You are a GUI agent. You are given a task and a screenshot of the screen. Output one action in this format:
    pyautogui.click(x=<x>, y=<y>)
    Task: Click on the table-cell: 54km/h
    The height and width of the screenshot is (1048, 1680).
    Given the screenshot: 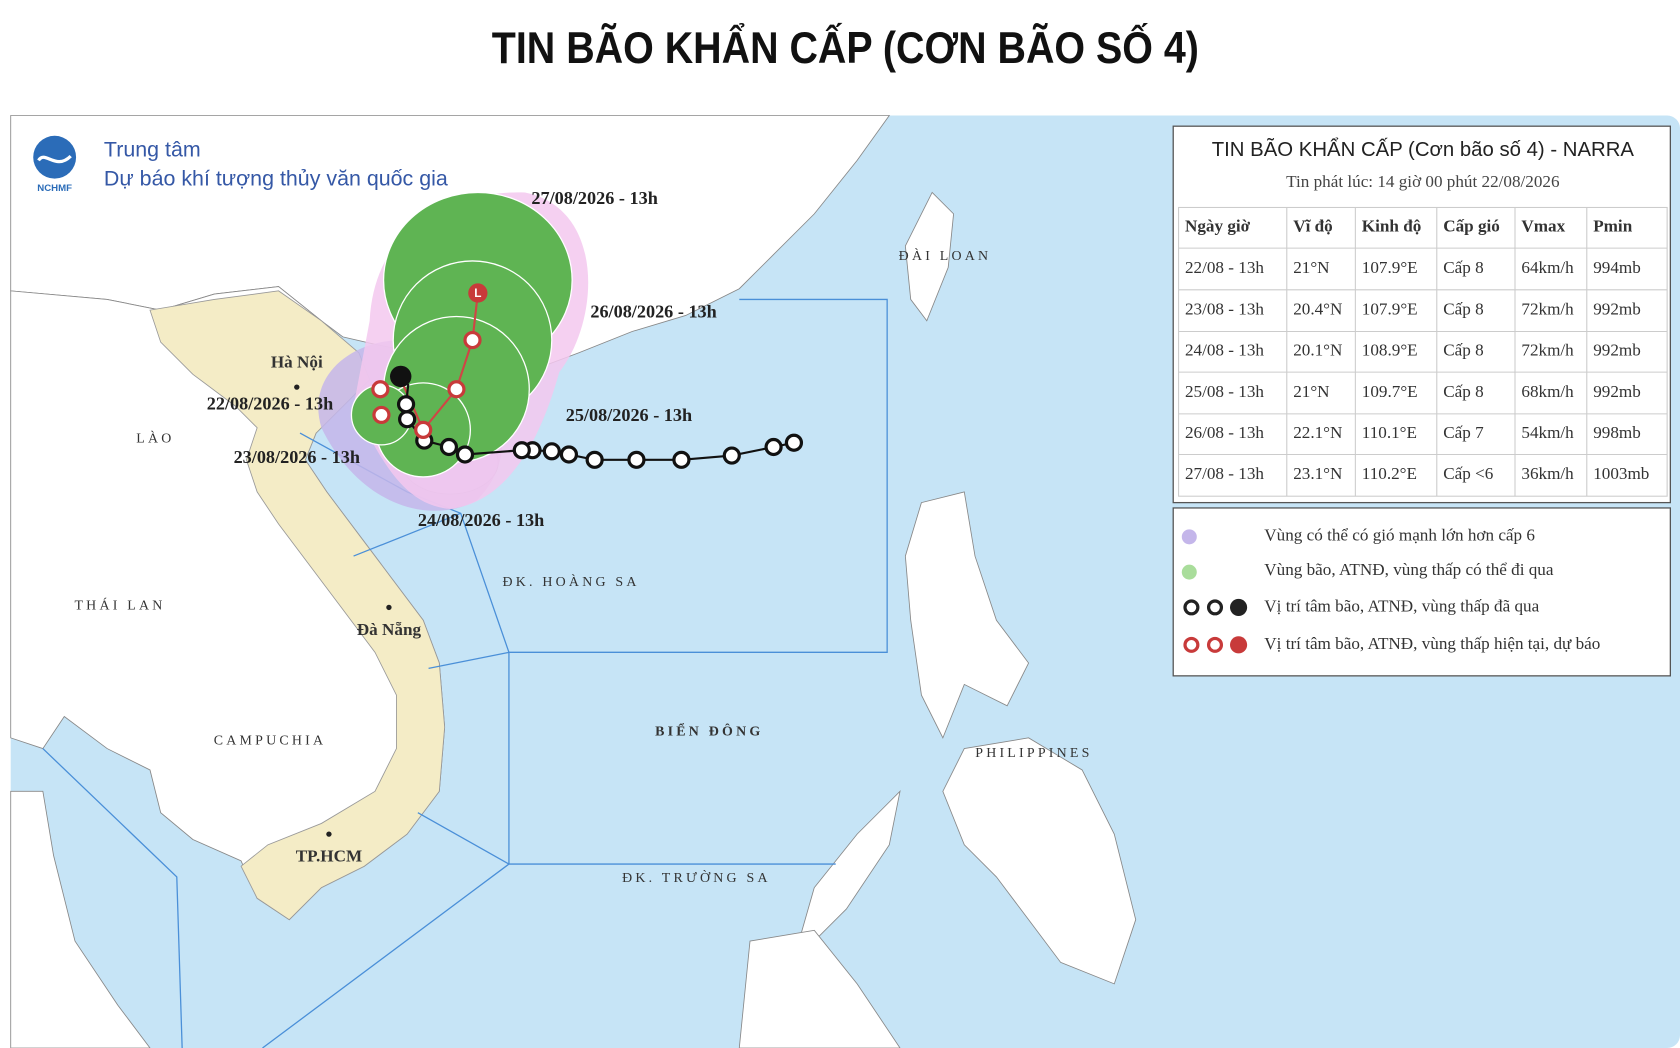 What is the action you would take?
    pyautogui.click(x=1547, y=432)
    